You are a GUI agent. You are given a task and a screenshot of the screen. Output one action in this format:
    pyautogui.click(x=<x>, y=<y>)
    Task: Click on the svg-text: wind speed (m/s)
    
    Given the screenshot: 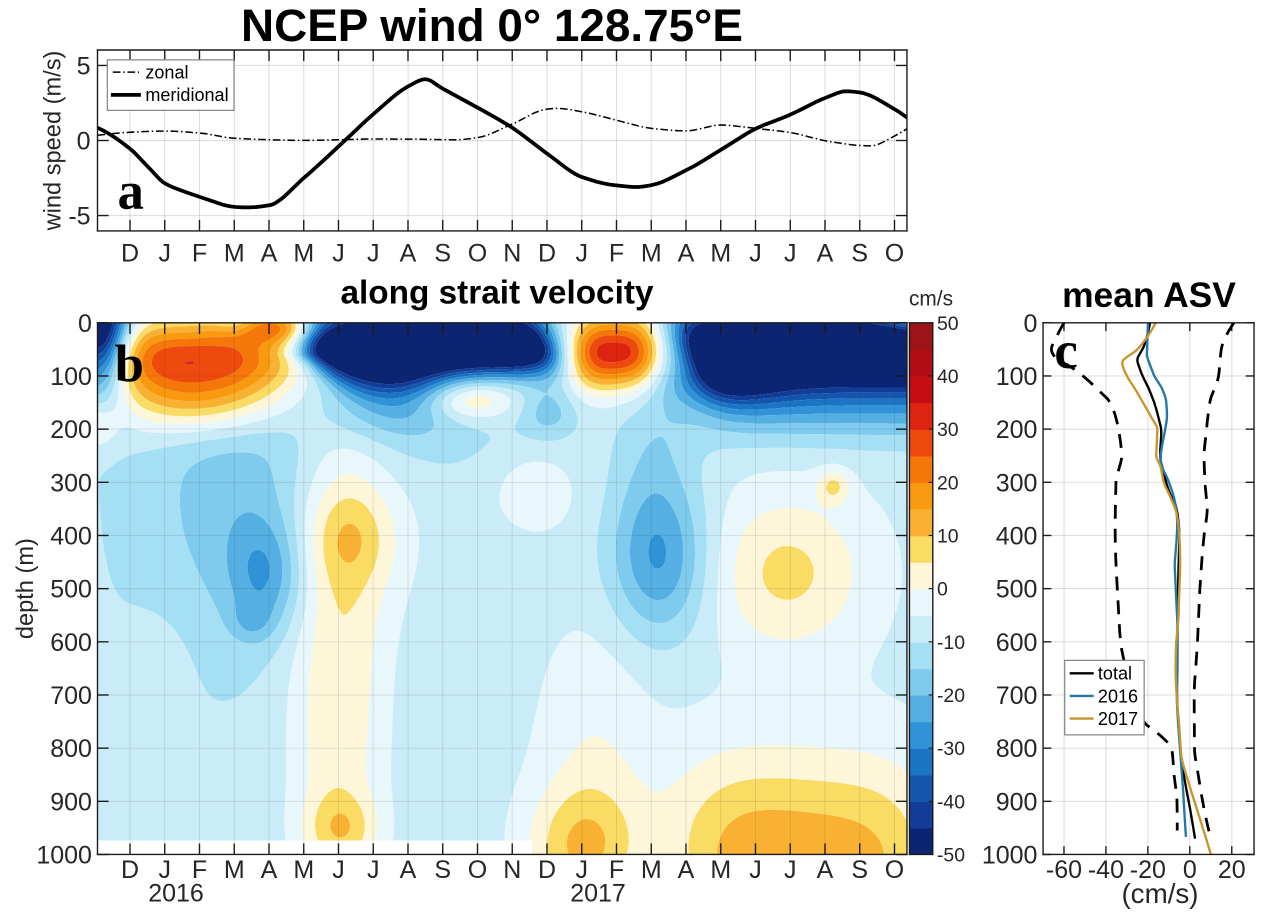 What is the action you would take?
    pyautogui.click(x=54, y=141)
    